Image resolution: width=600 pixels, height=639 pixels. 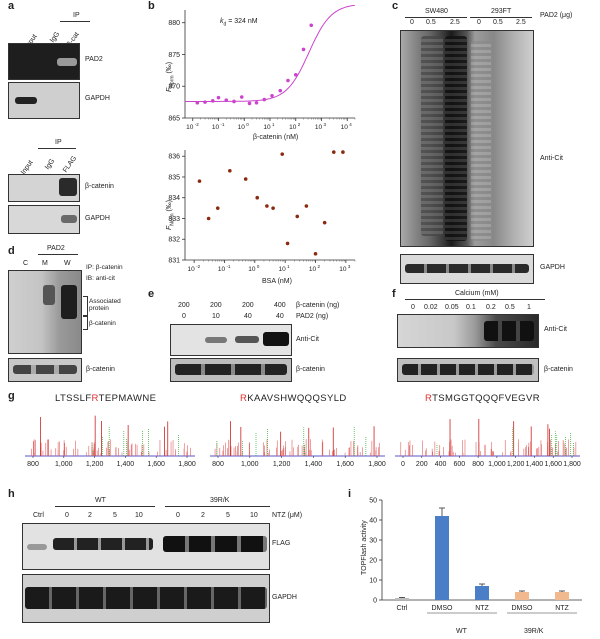 I want to click on x-tick-exponent: -2, so click(x=197, y=124).